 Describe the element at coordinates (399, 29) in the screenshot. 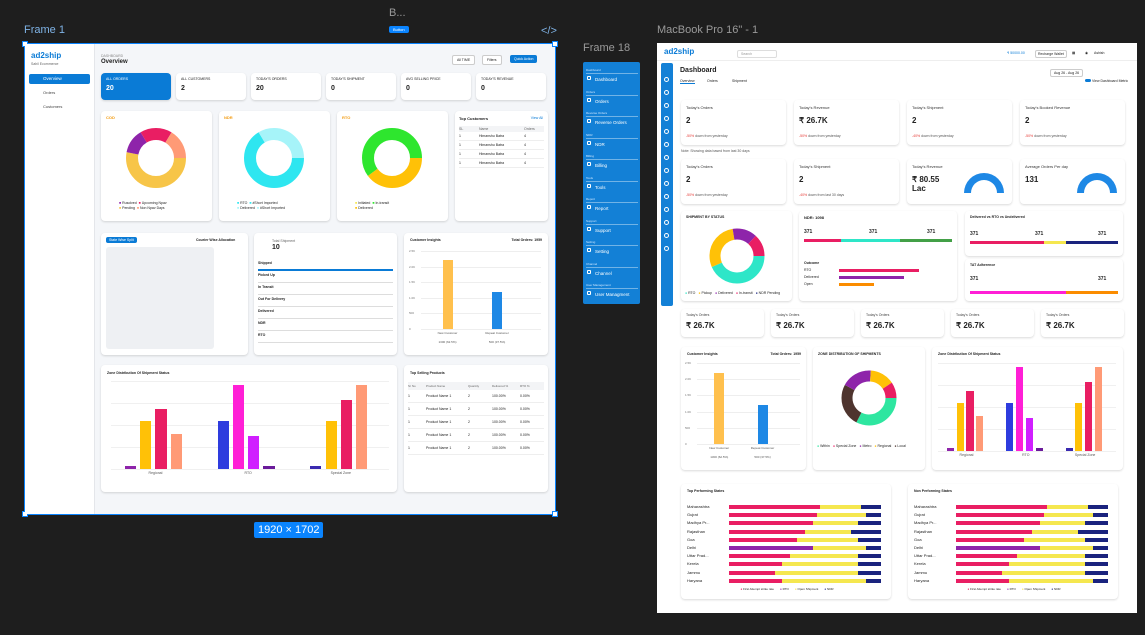

I see `frame-b-badge: Button` at that location.